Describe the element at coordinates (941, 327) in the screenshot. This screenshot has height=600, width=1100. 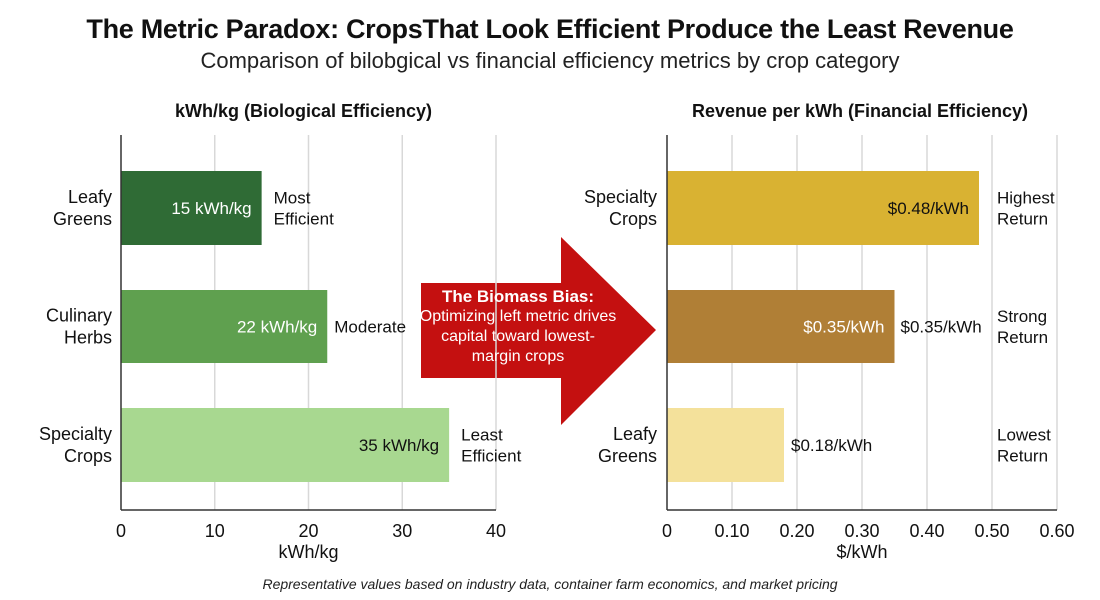
I see `bar-outside-label: $0.35/kWh` at that location.